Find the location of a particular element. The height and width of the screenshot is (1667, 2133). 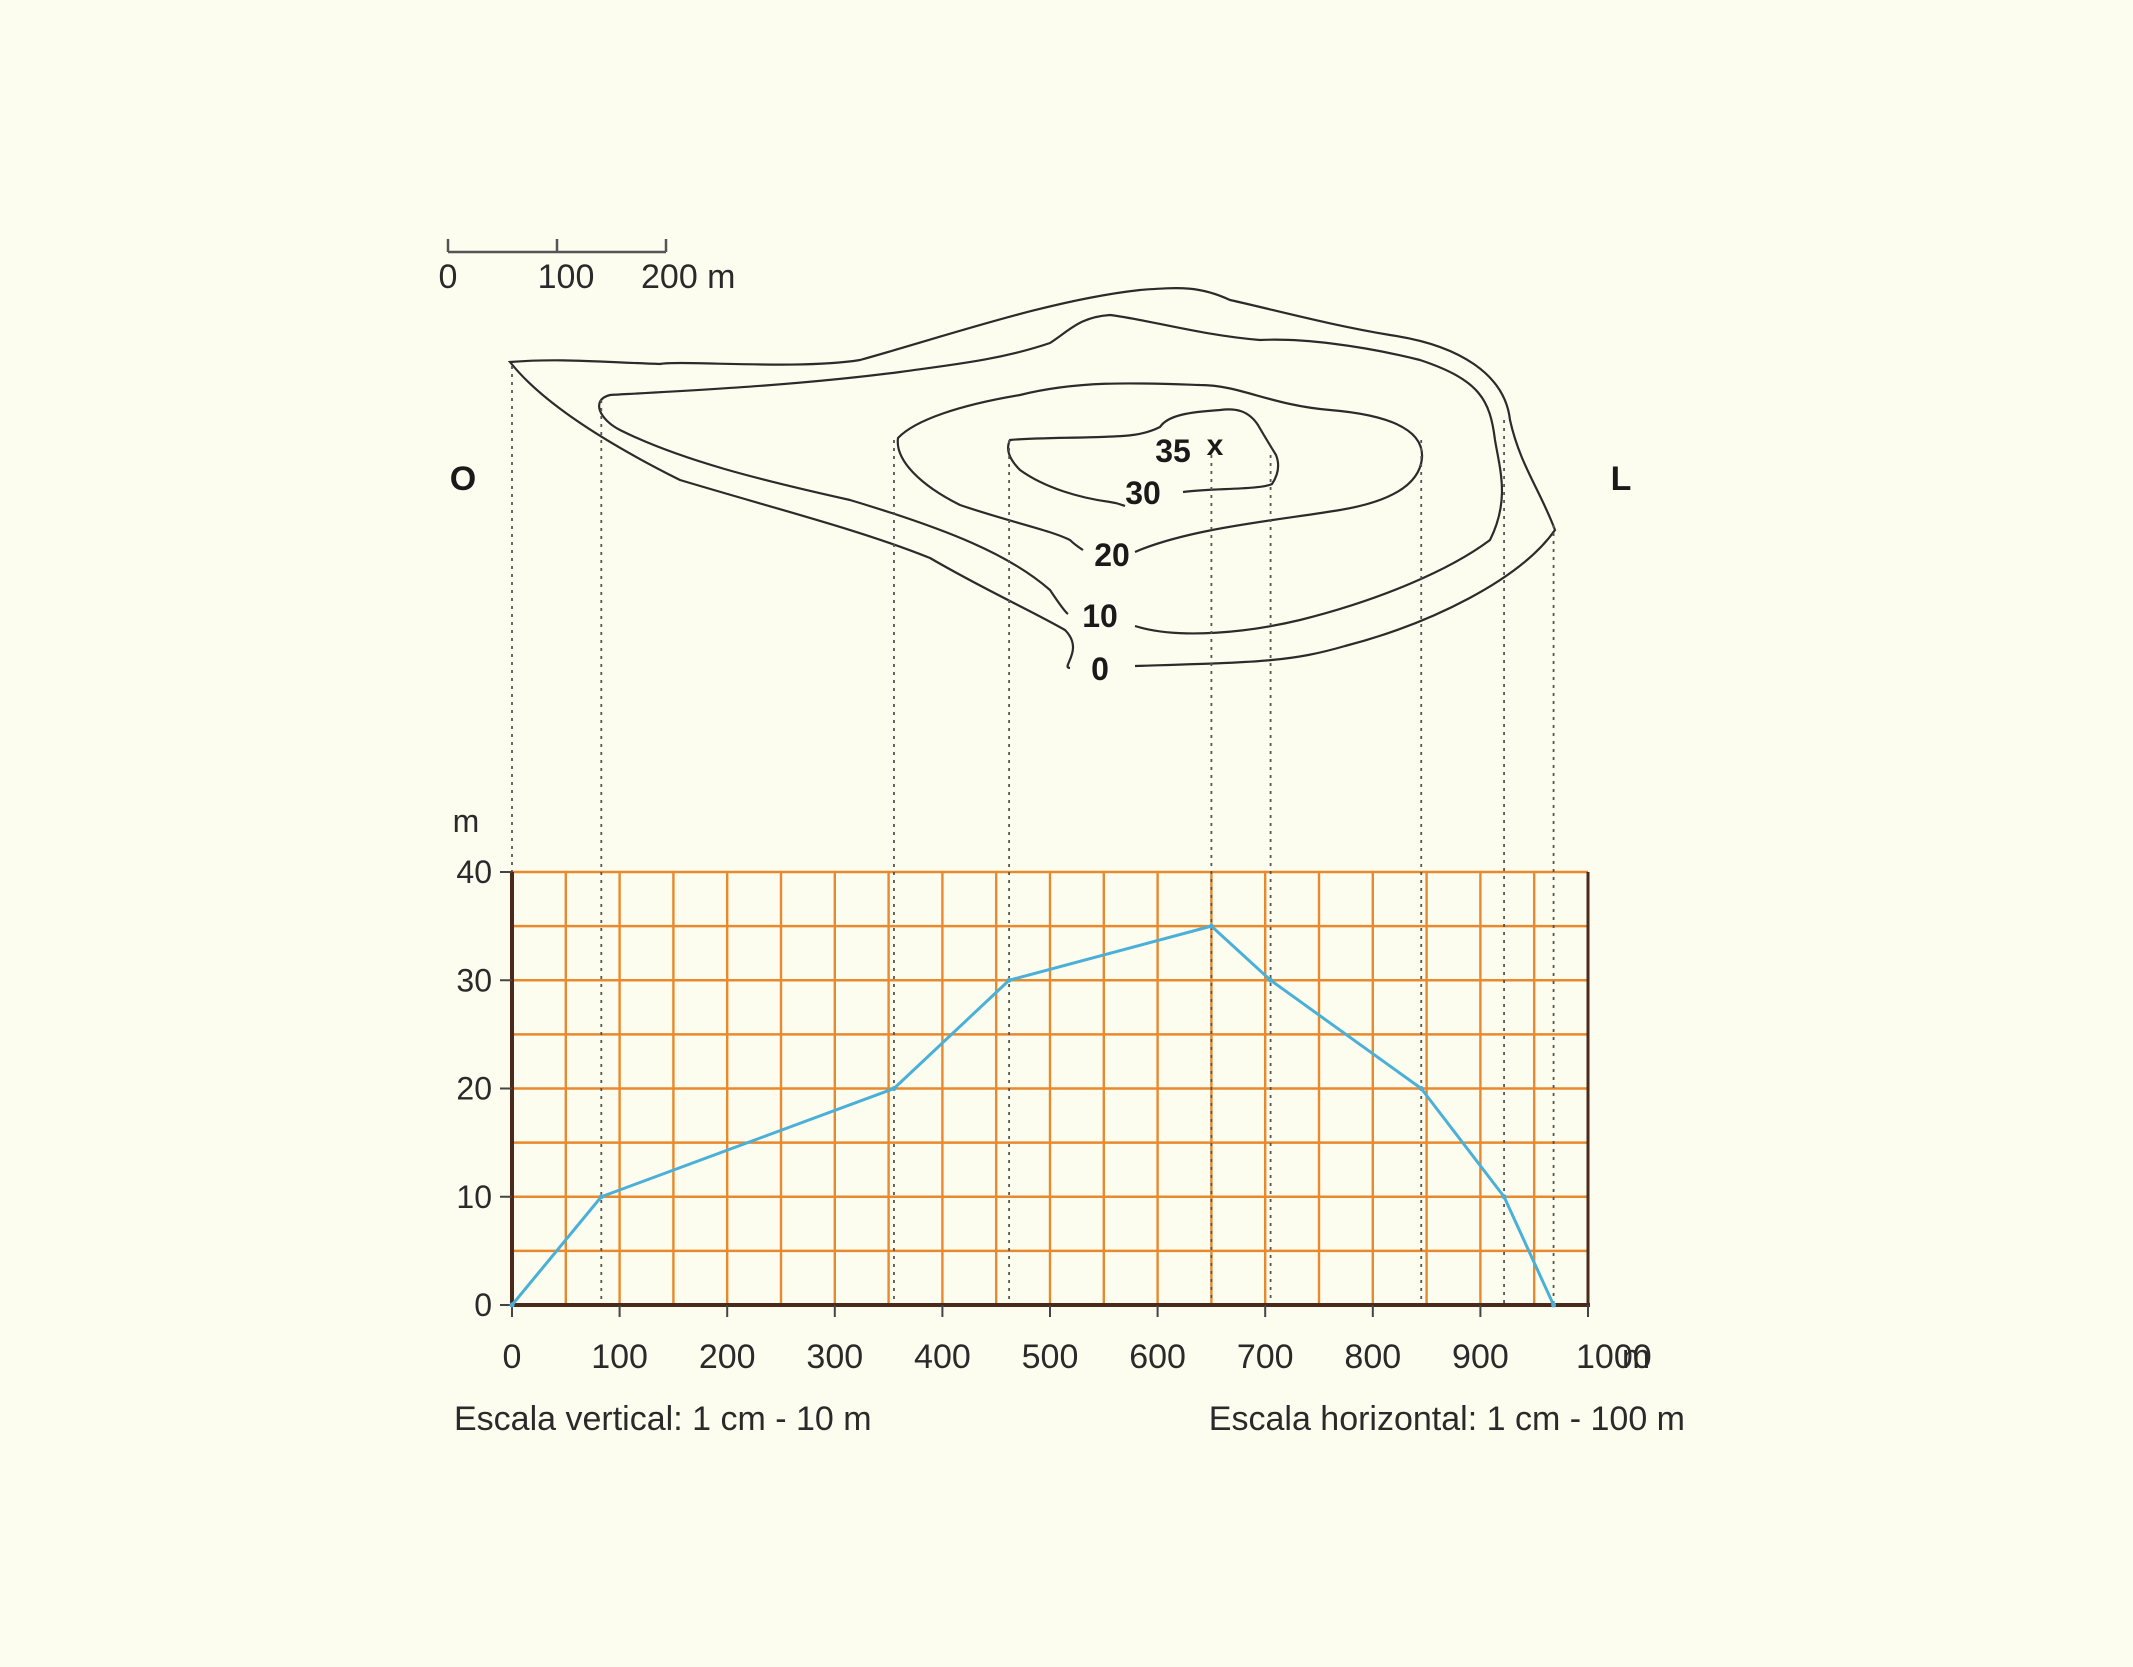

y-tick-label: 30 is located at coordinates (474, 980).